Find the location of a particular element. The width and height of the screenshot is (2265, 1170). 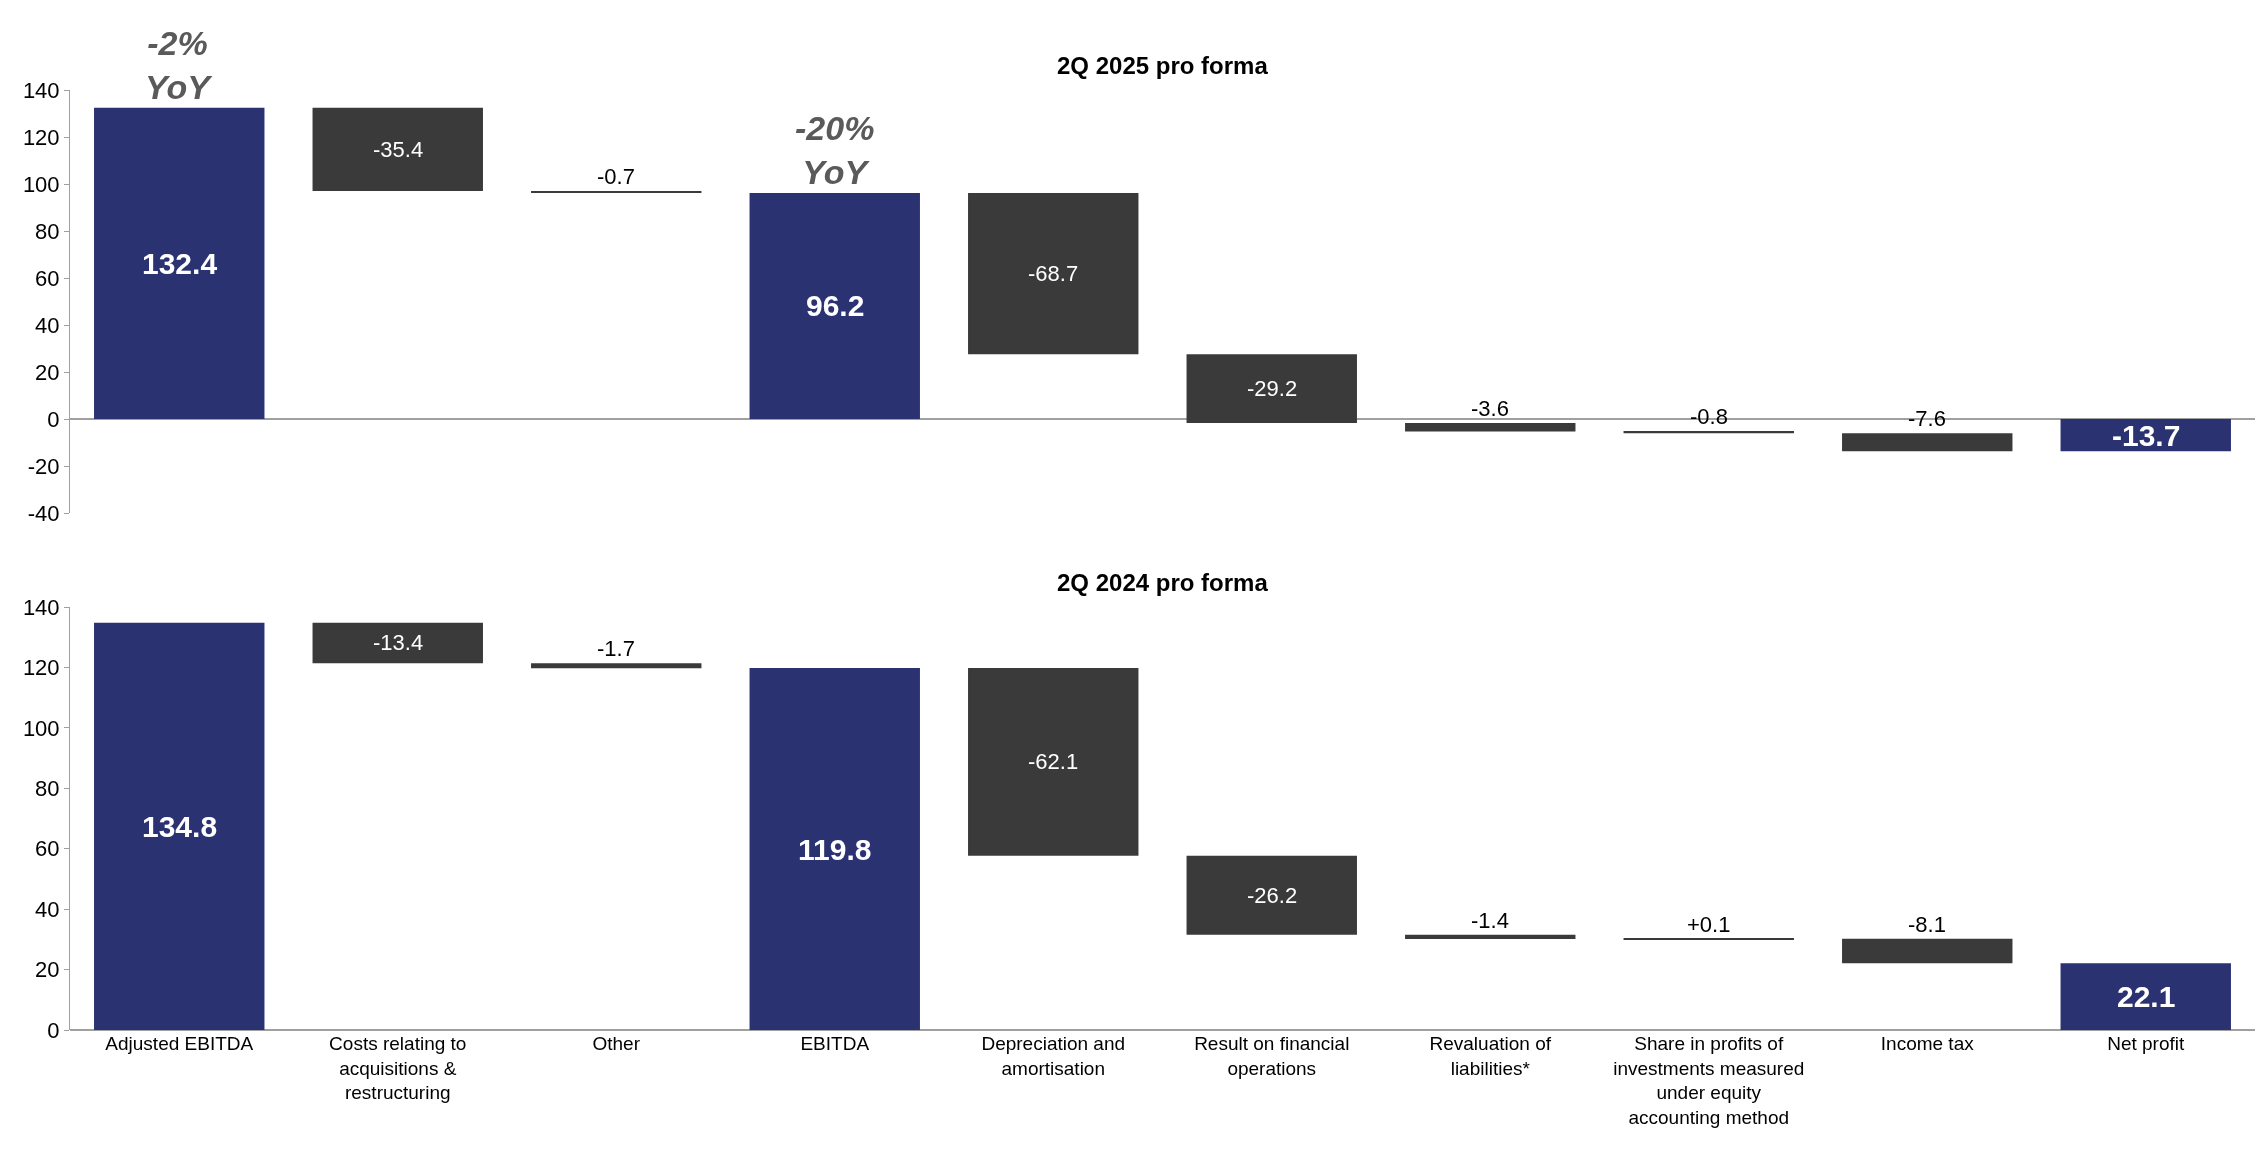

data-label: -0.7 is located at coordinates (616, 176).